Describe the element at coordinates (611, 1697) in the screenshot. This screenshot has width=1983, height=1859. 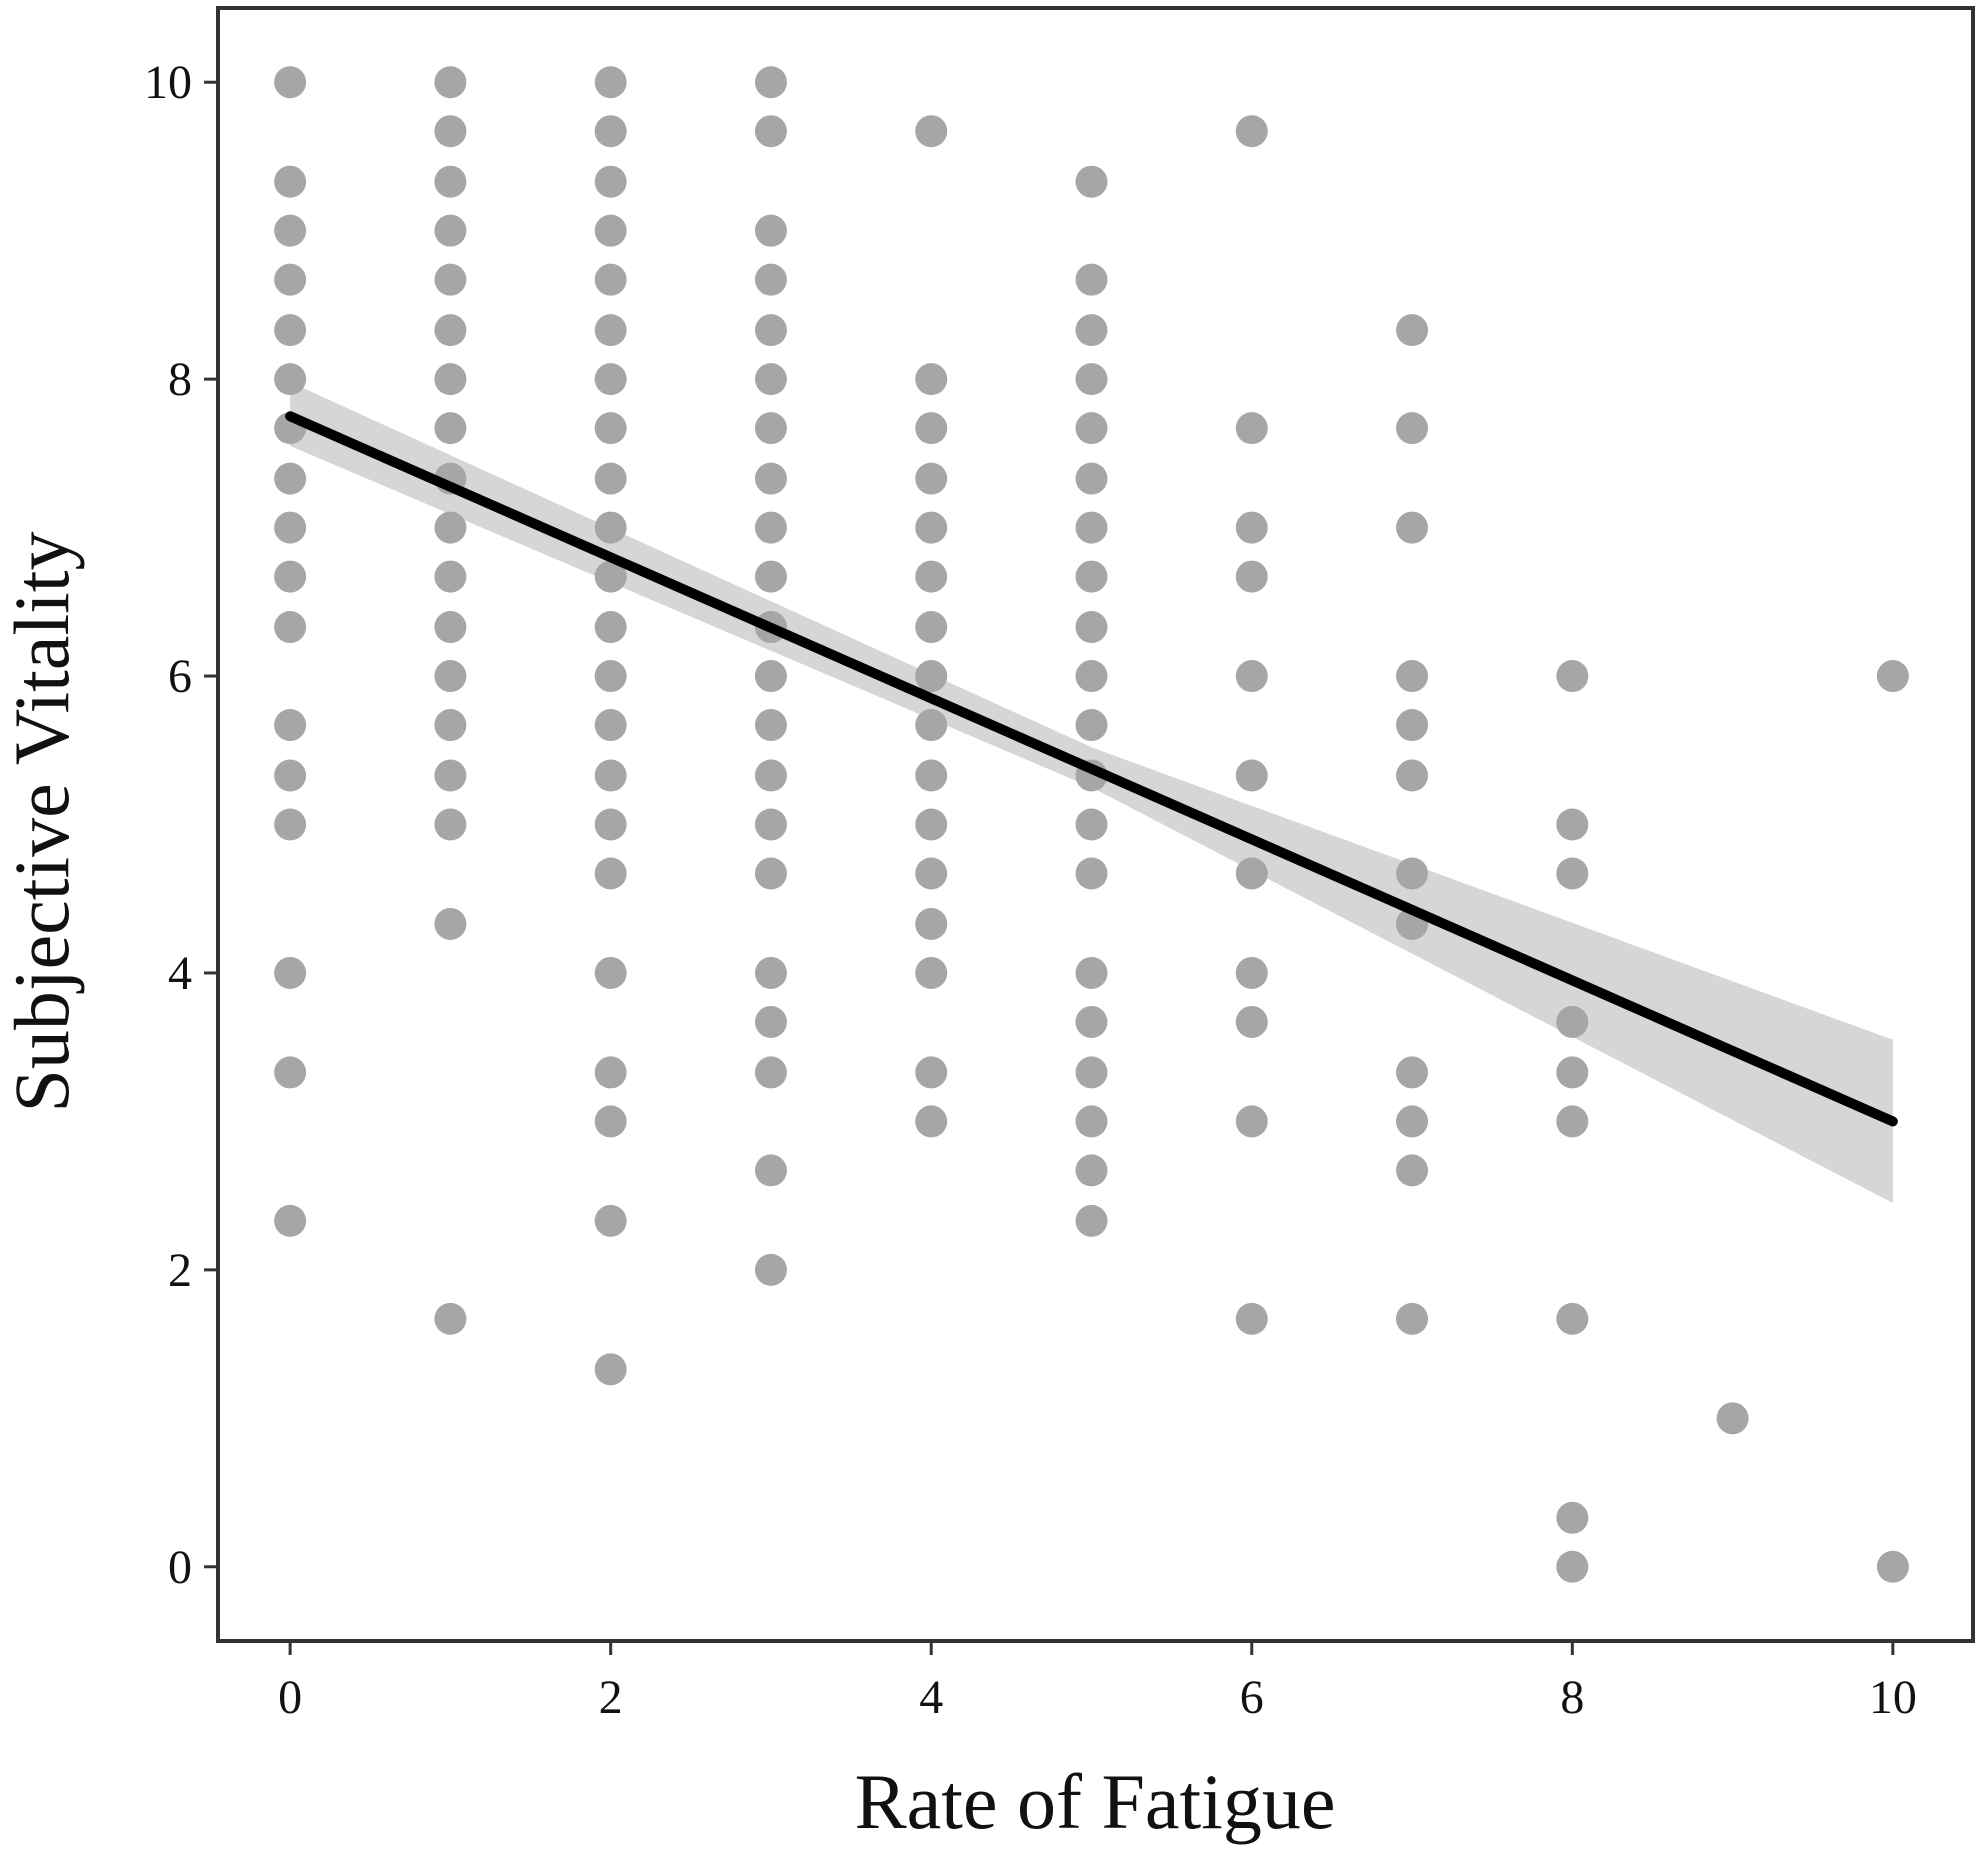
I see `x-tick-label: 2` at that location.